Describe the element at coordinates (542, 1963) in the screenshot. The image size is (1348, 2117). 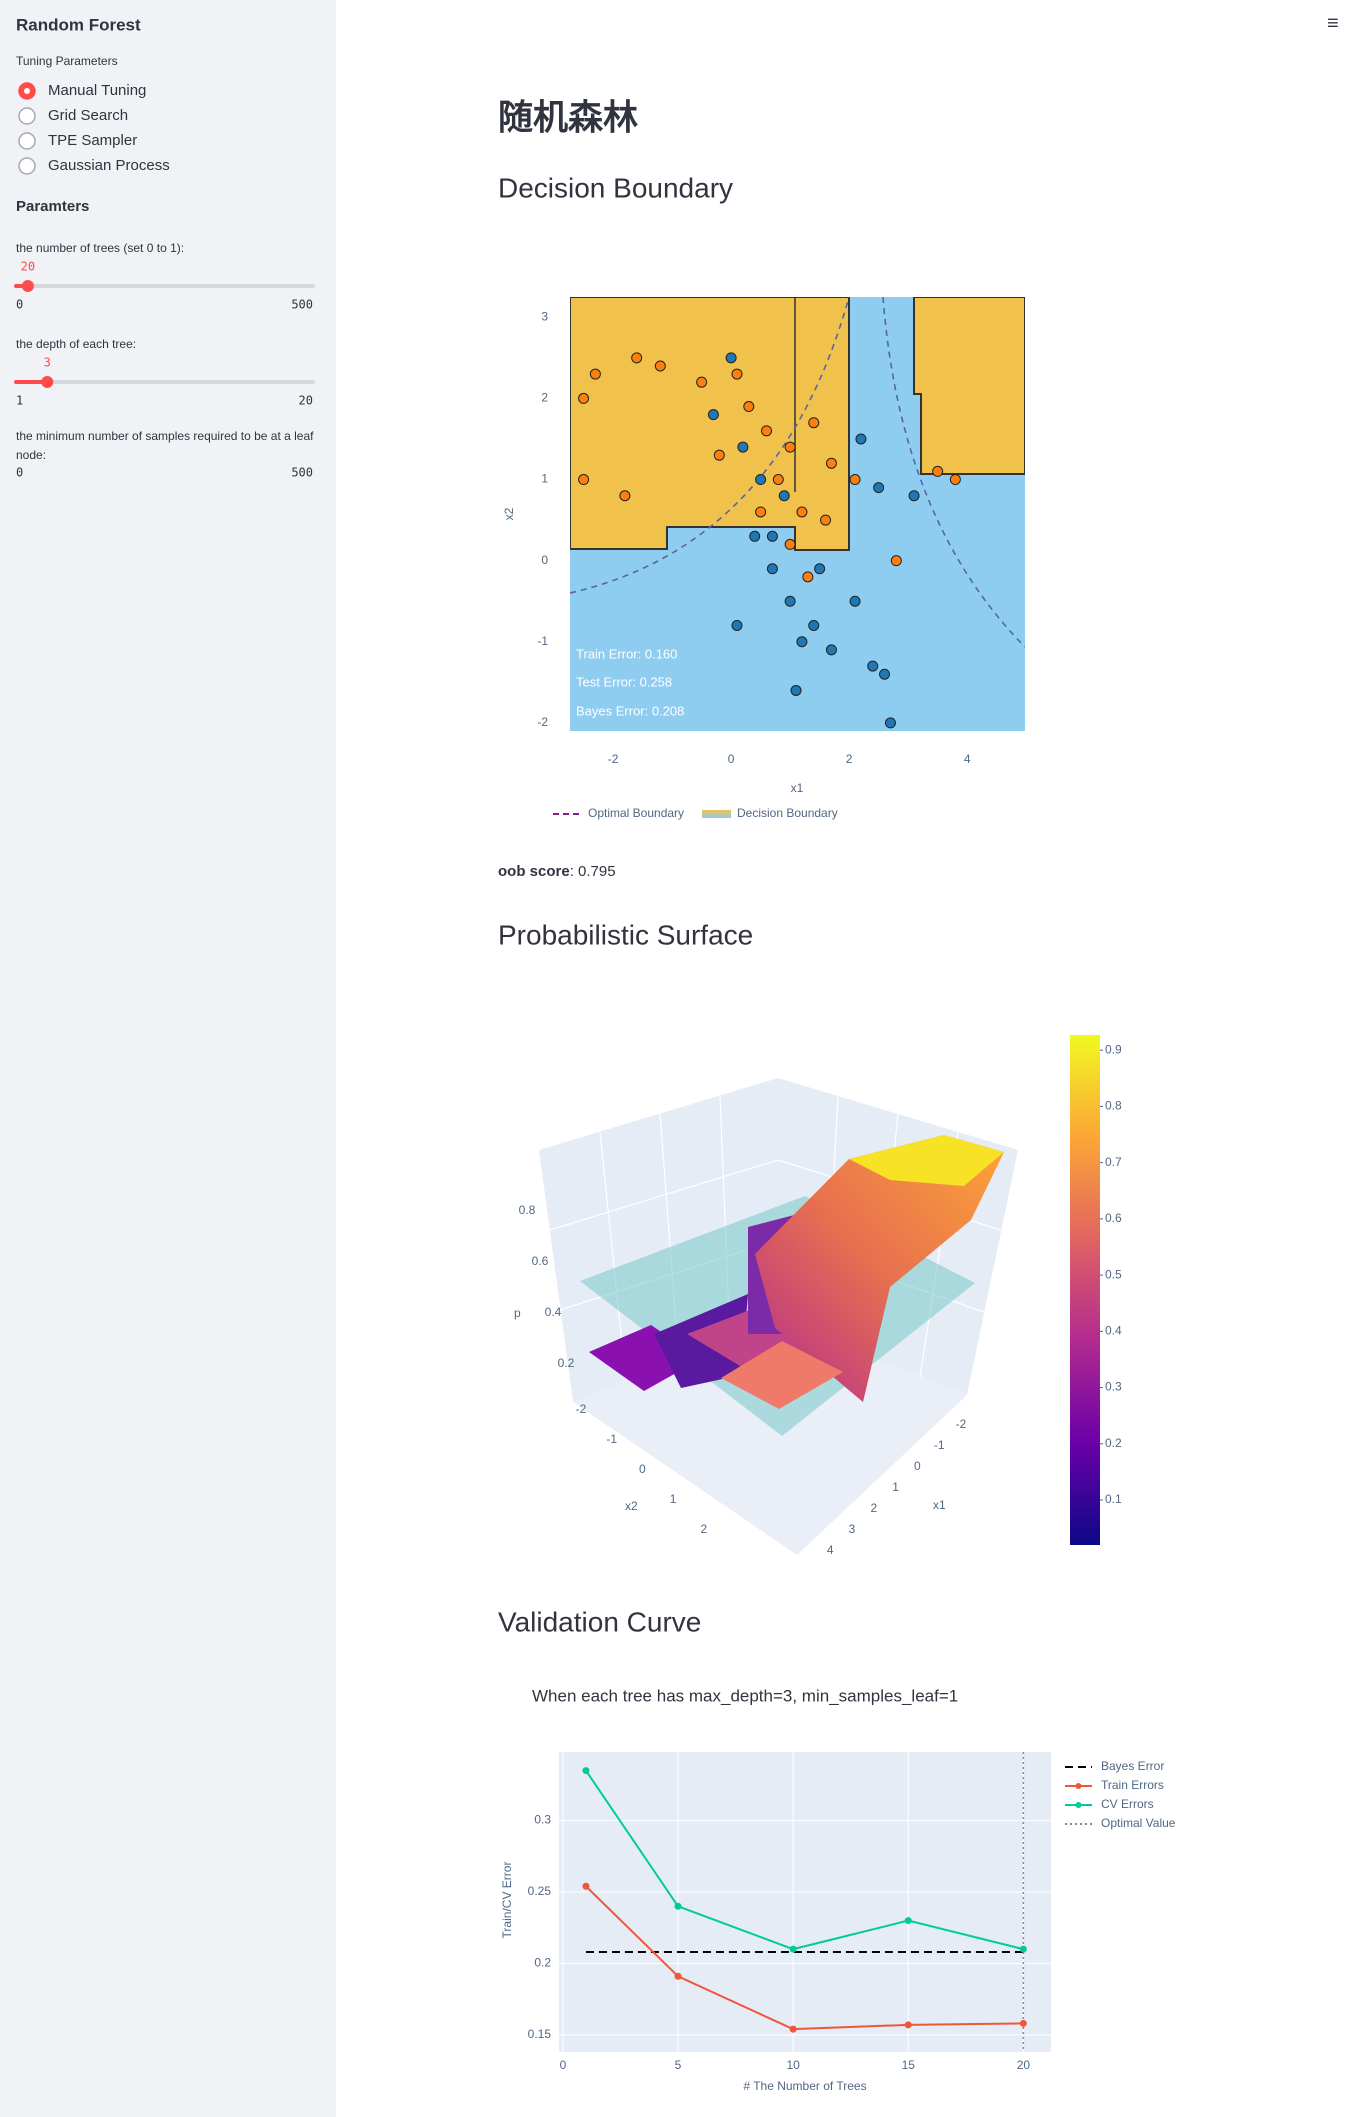
I see `y-tick-label: 0.2` at that location.